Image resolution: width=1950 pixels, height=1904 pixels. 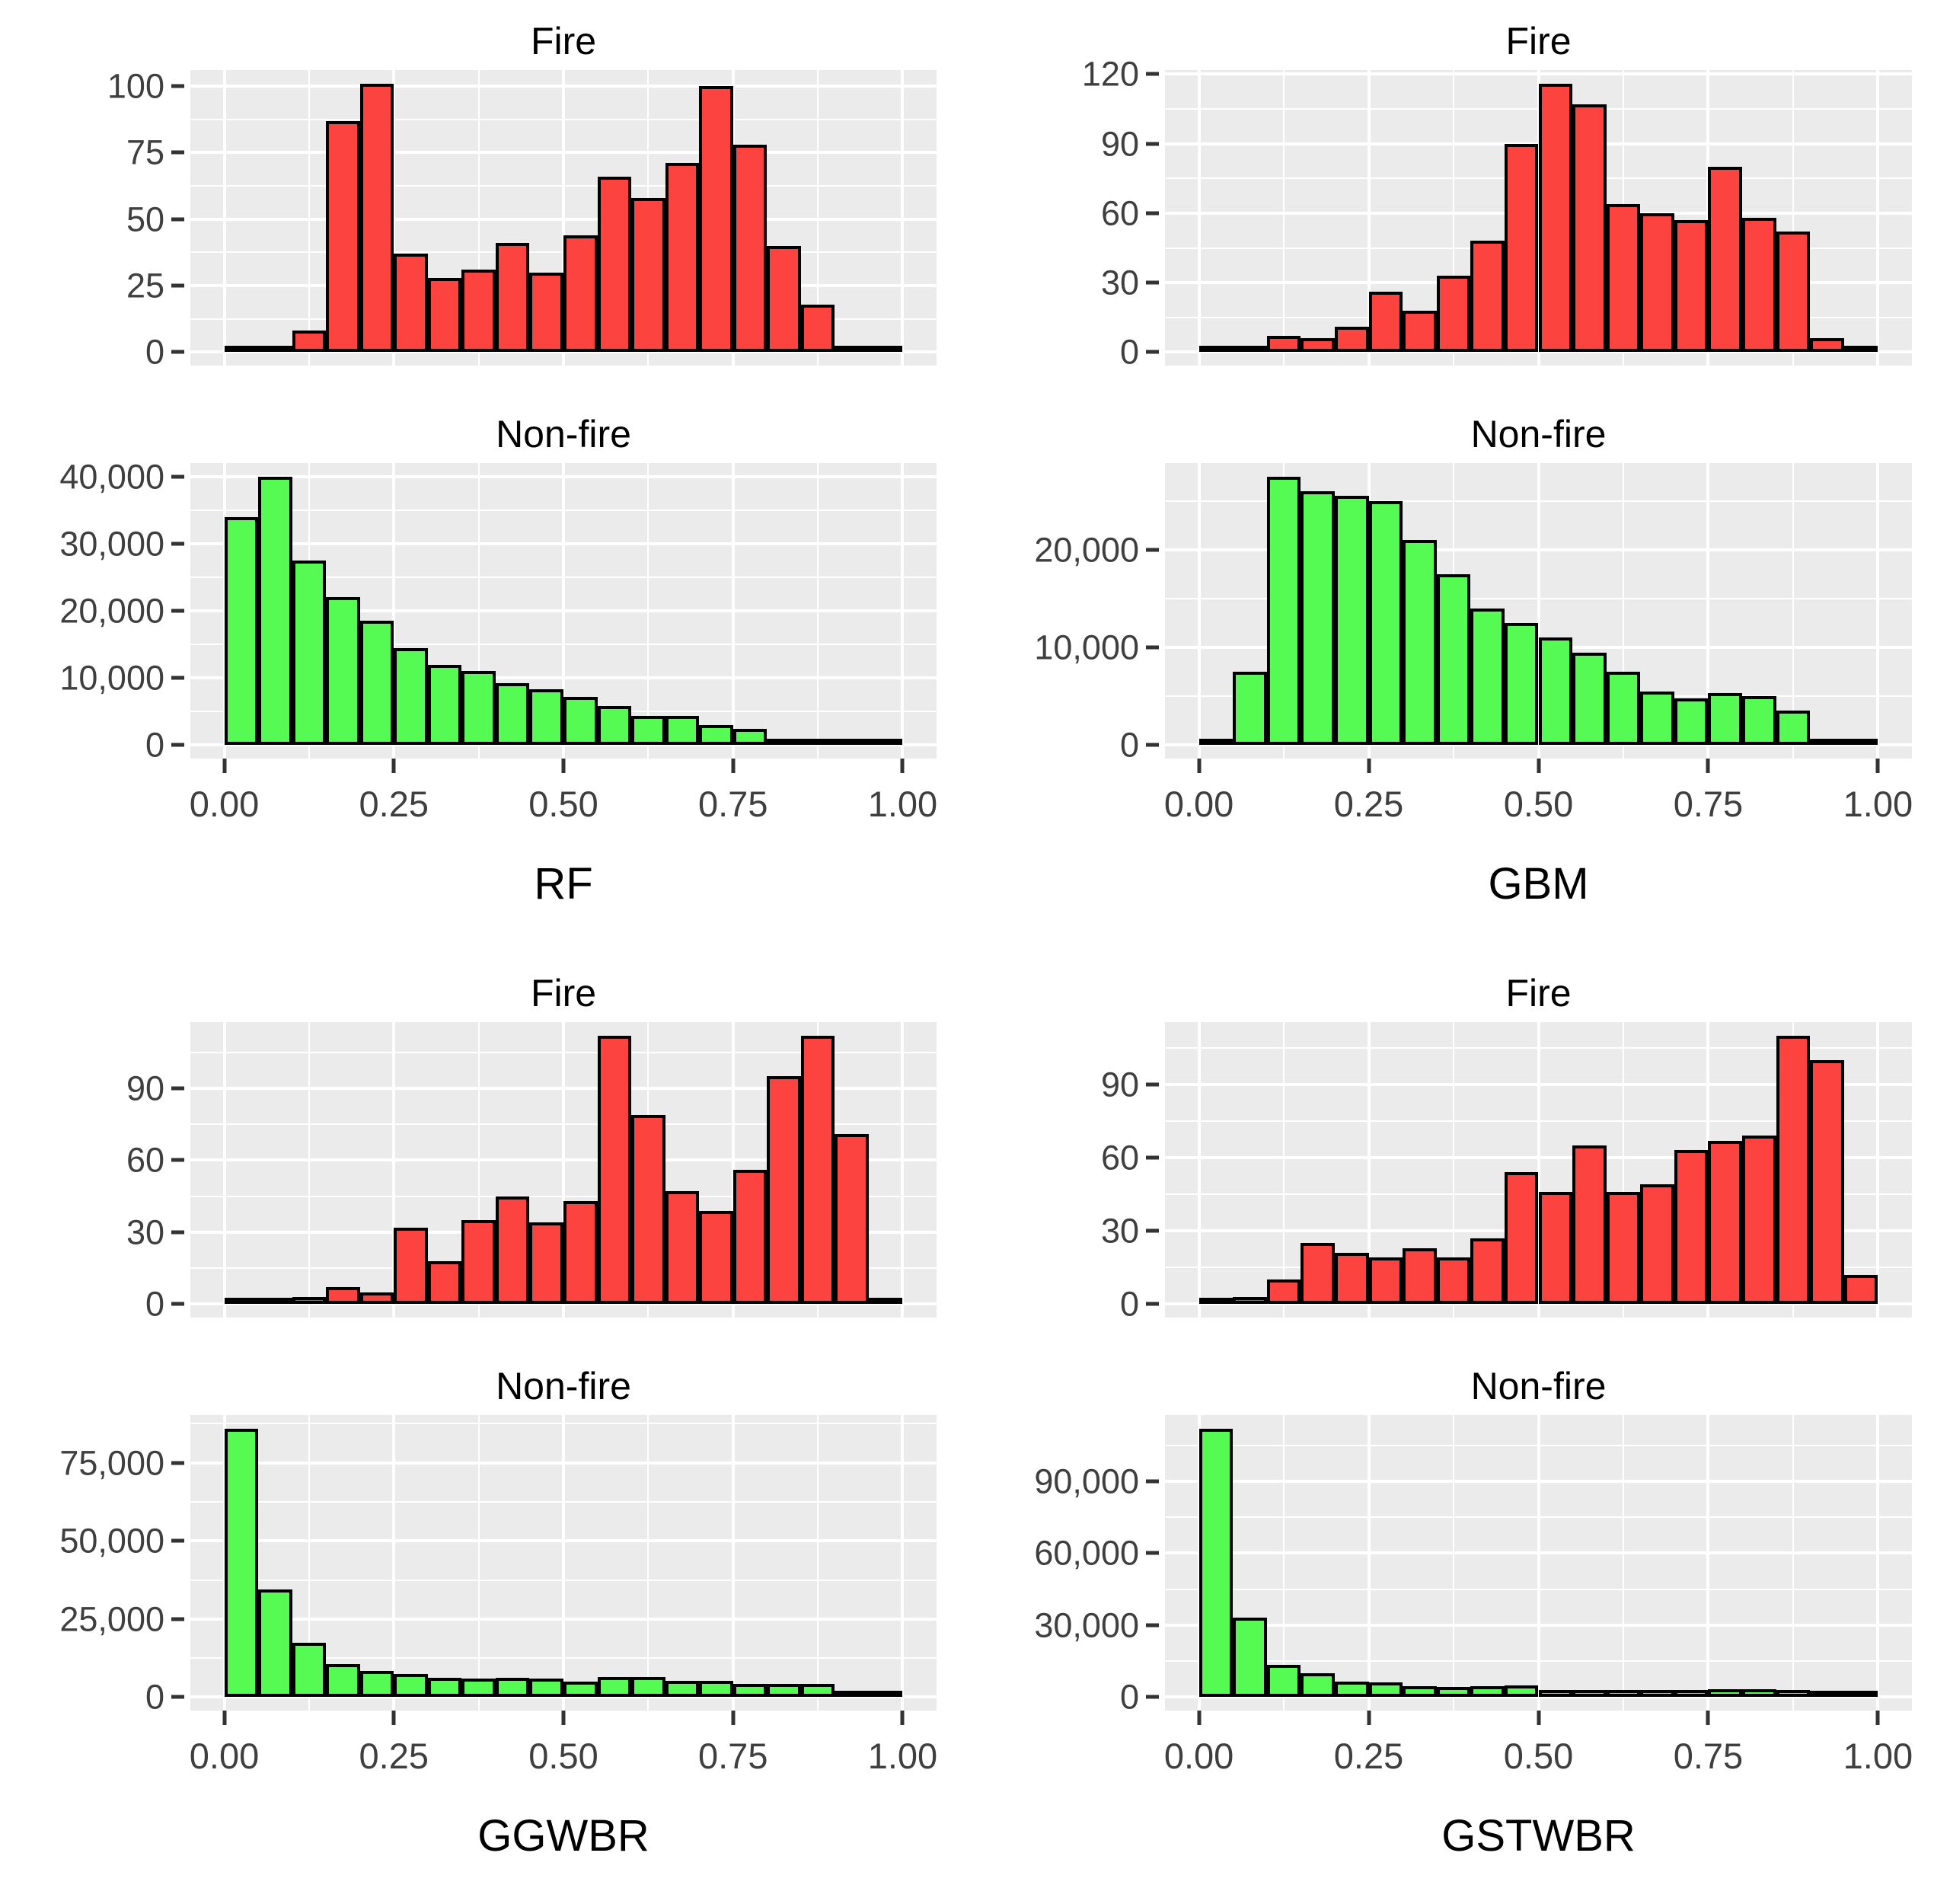 What do you see at coordinates (1538, 1563) in the screenshot?
I see `nonfire-histogram-panel` at bounding box center [1538, 1563].